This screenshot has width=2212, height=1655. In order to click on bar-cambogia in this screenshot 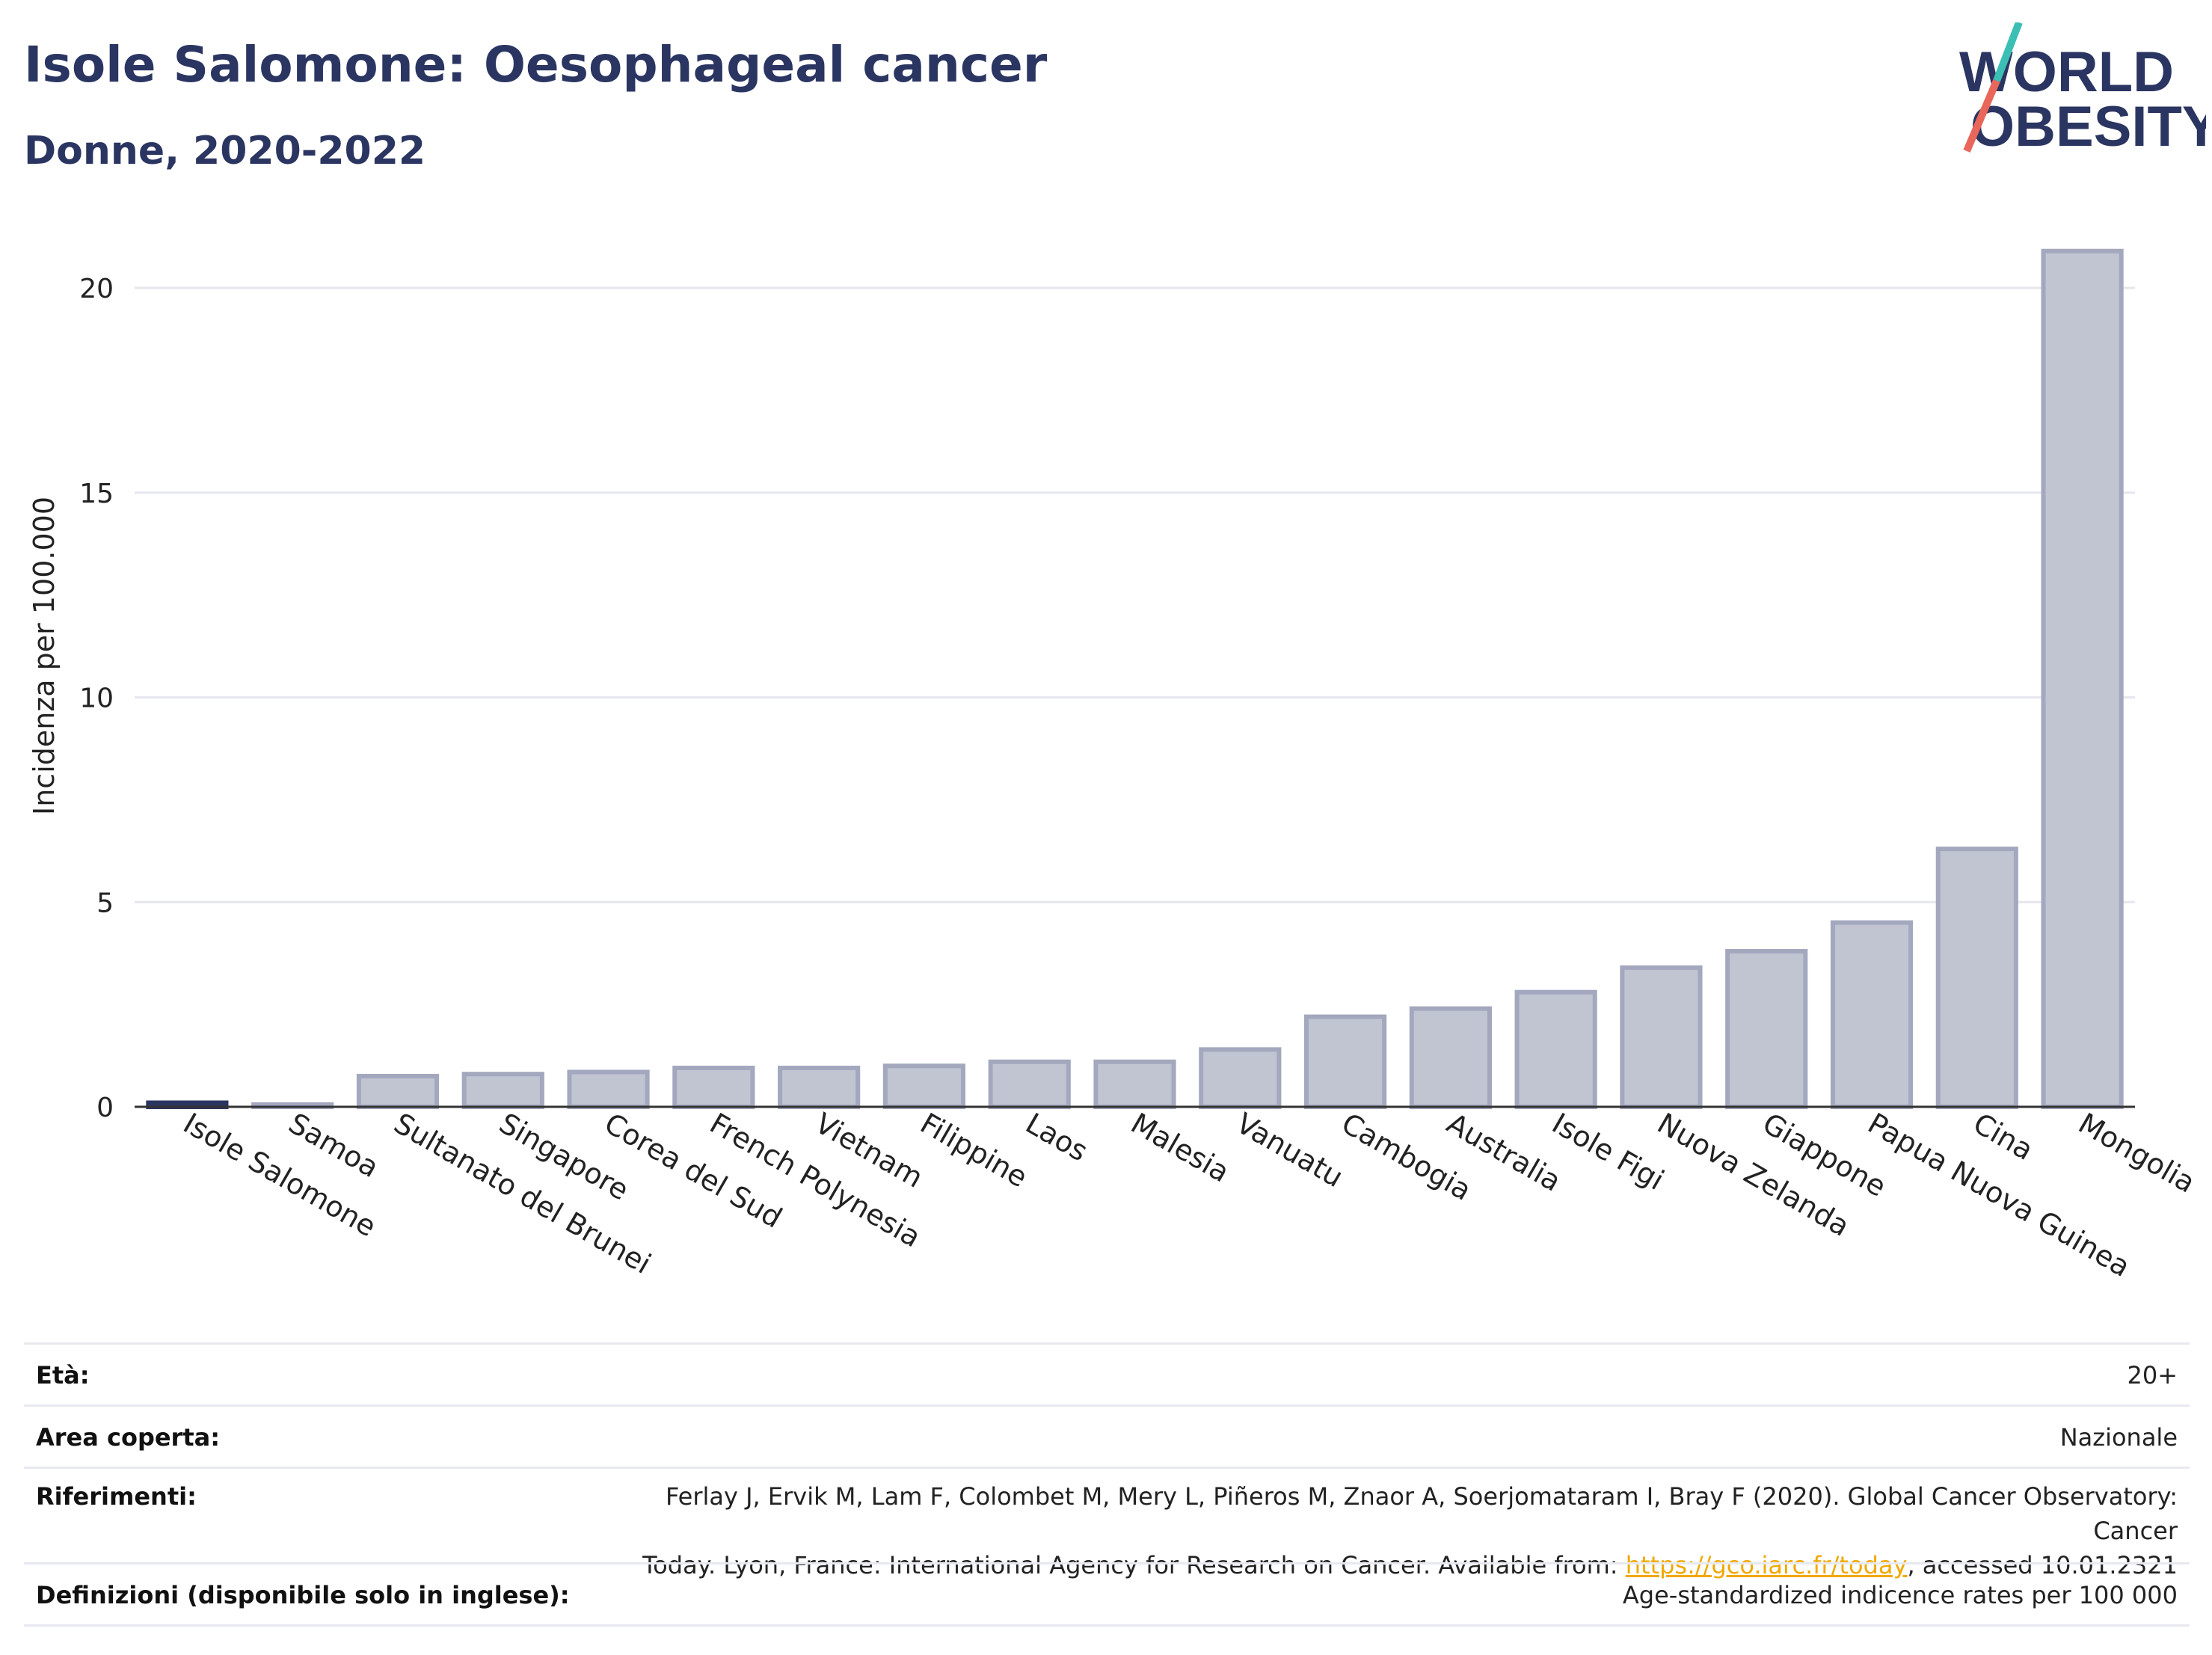, I will do `click(1345, 1062)`.